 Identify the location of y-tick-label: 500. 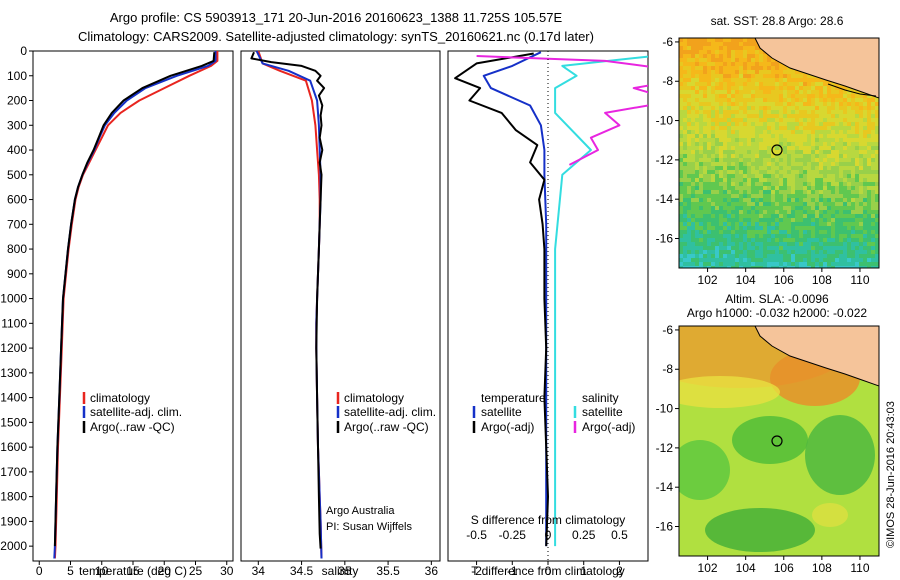
(17, 175).